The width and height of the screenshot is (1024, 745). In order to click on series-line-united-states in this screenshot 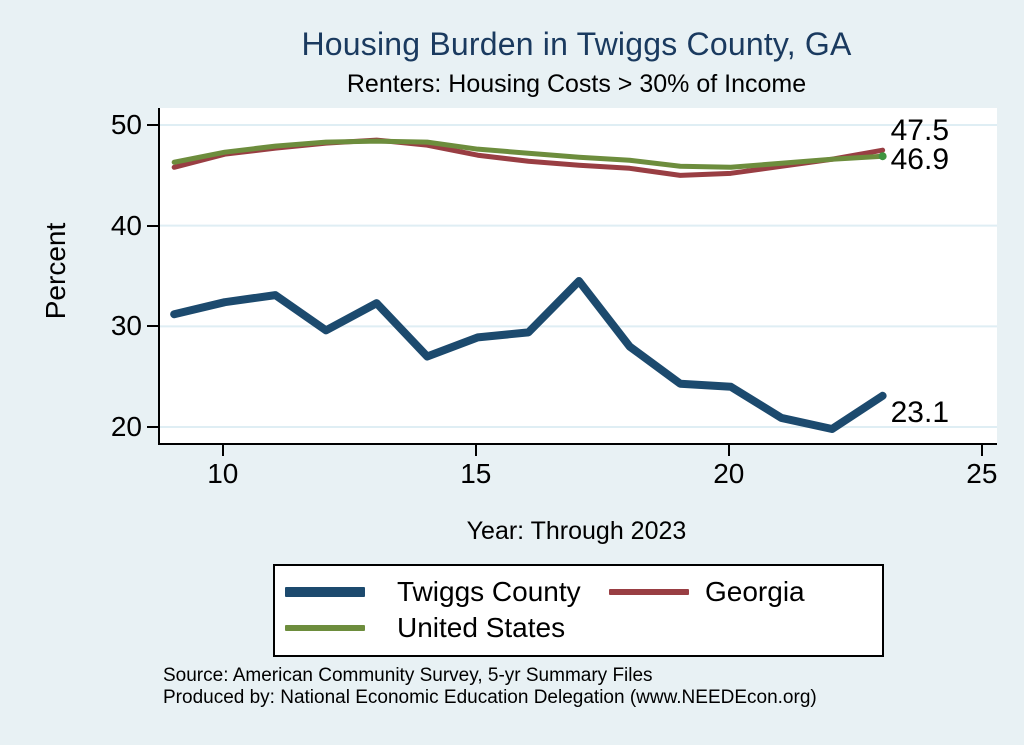, I will do `click(528, 154)`.